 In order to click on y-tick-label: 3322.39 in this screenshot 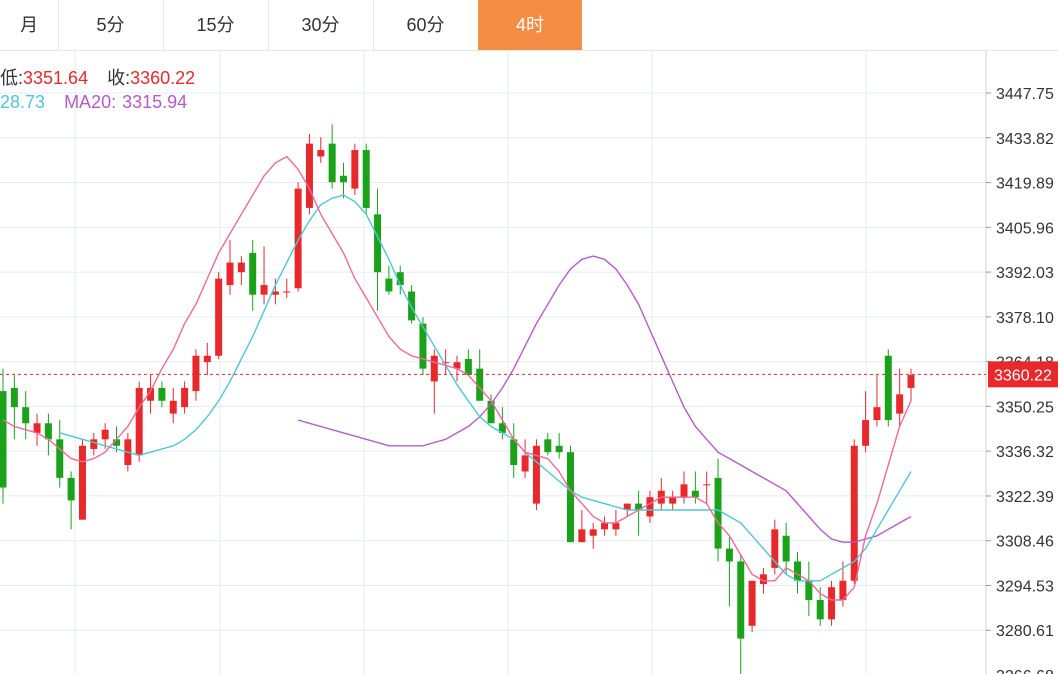, I will do `click(1025, 497)`.